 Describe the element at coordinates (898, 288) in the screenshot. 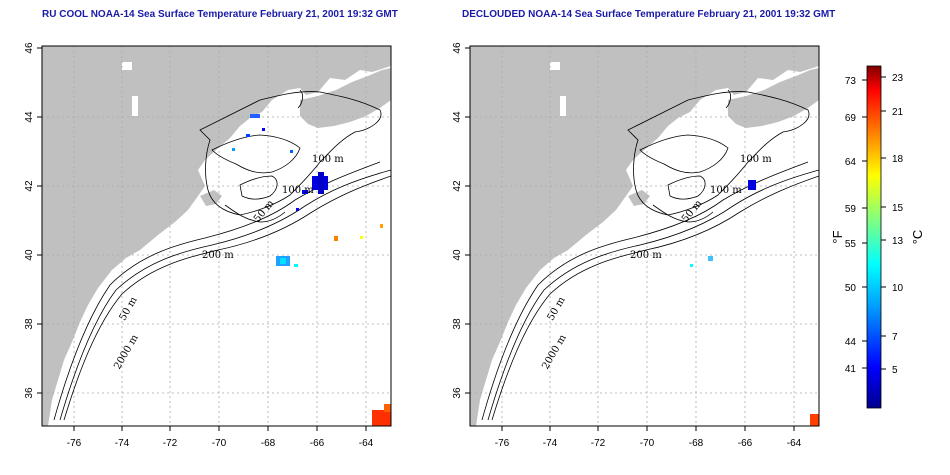

I see `colorbar-celsius-tick: 10` at that location.